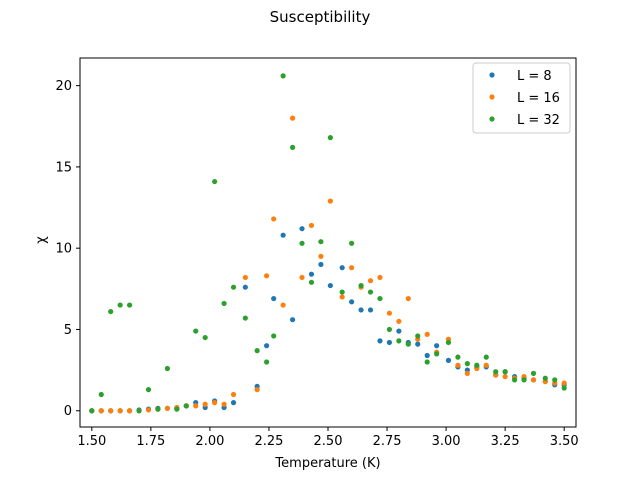 Image resolution: width=640 pixels, height=480 pixels. Describe the element at coordinates (63, 167) in the screenshot. I see `y-tick-label: 15` at that location.